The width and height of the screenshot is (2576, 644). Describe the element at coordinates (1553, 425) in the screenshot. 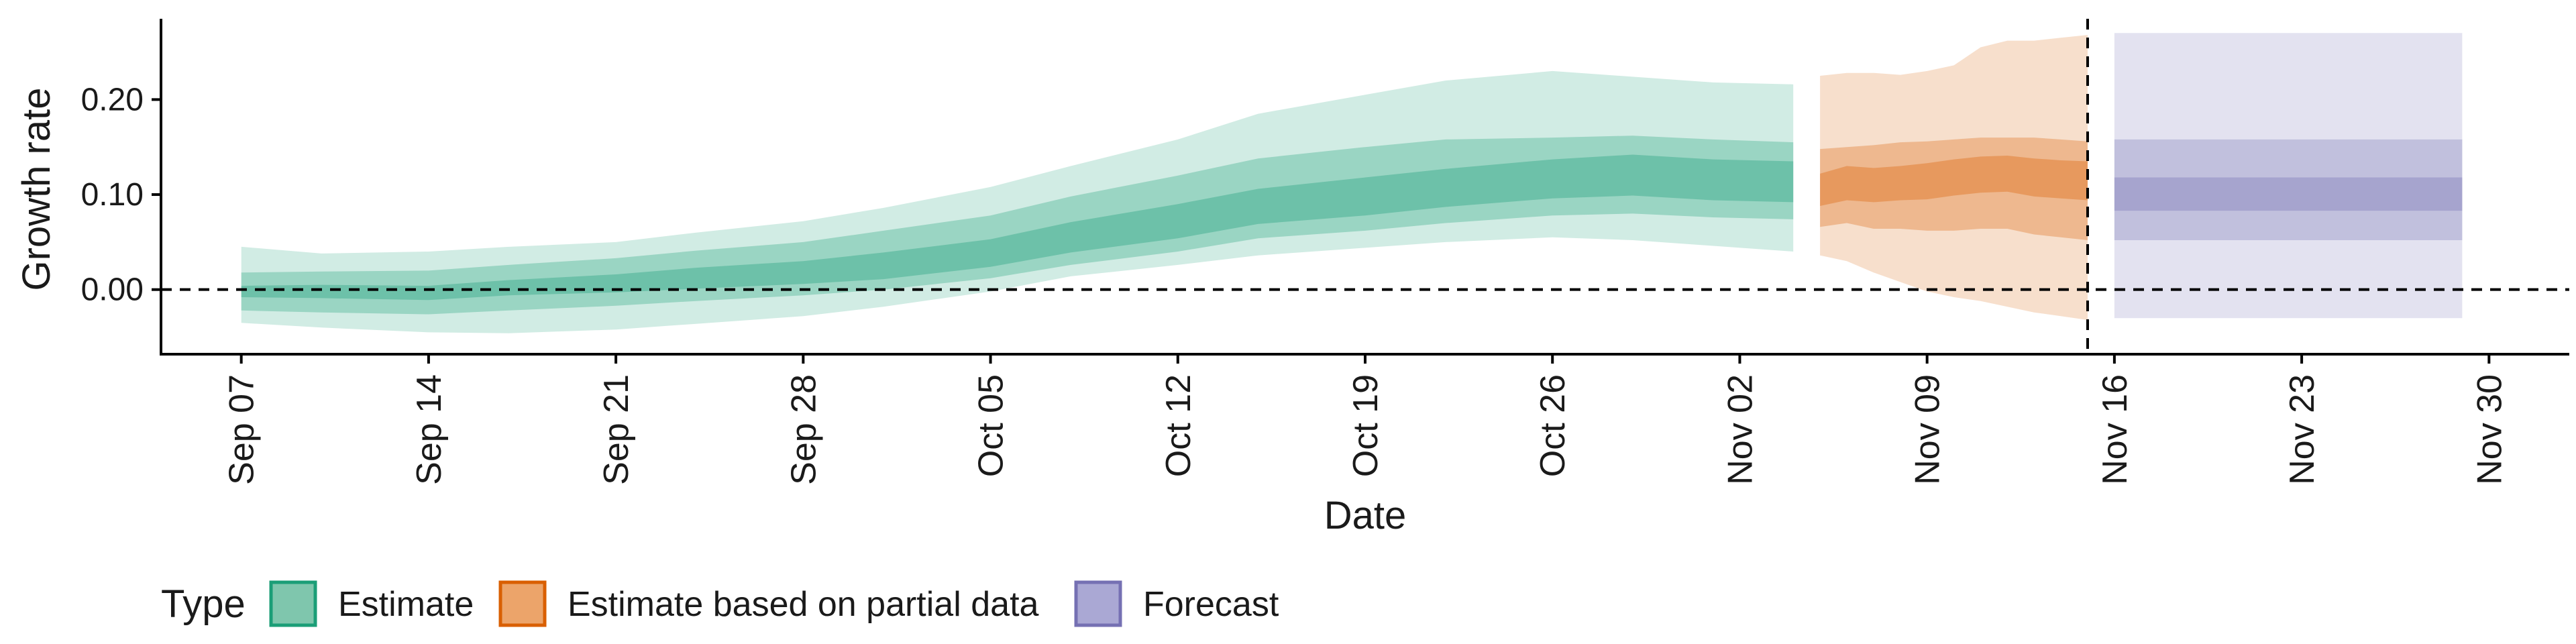

I see `x-tick-label: Oct 26` at that location.